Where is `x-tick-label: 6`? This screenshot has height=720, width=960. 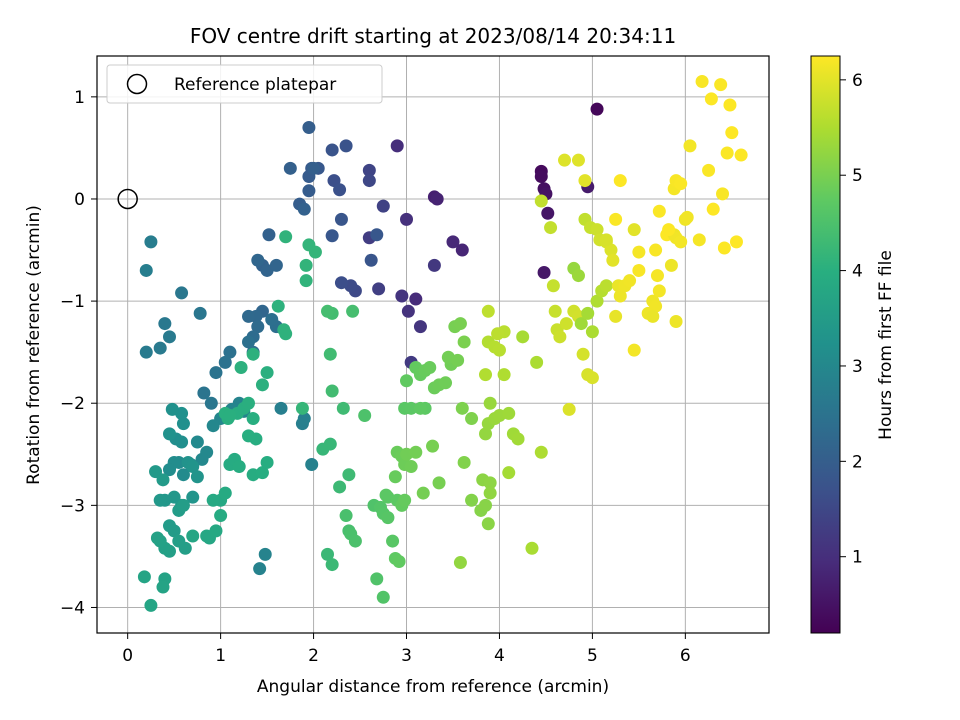
x-tick-label: 6 is located at coordinates (685, 656).